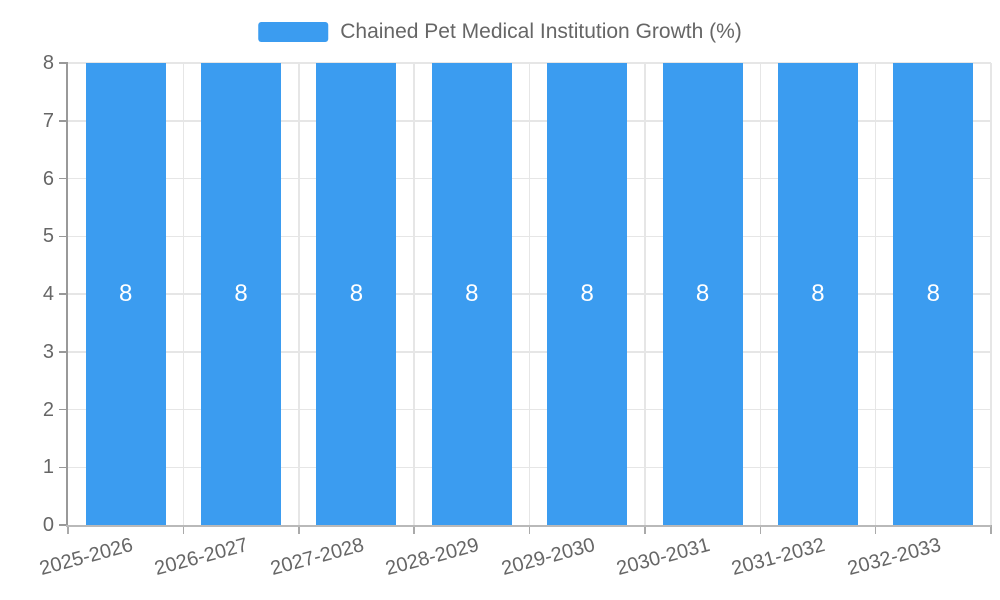 Image resolution: width=1000 pixels, height=600 pixels. Describe the element at coordinates (48, 409) in the screenshot. I see `y-axis-label: 2` at that location.